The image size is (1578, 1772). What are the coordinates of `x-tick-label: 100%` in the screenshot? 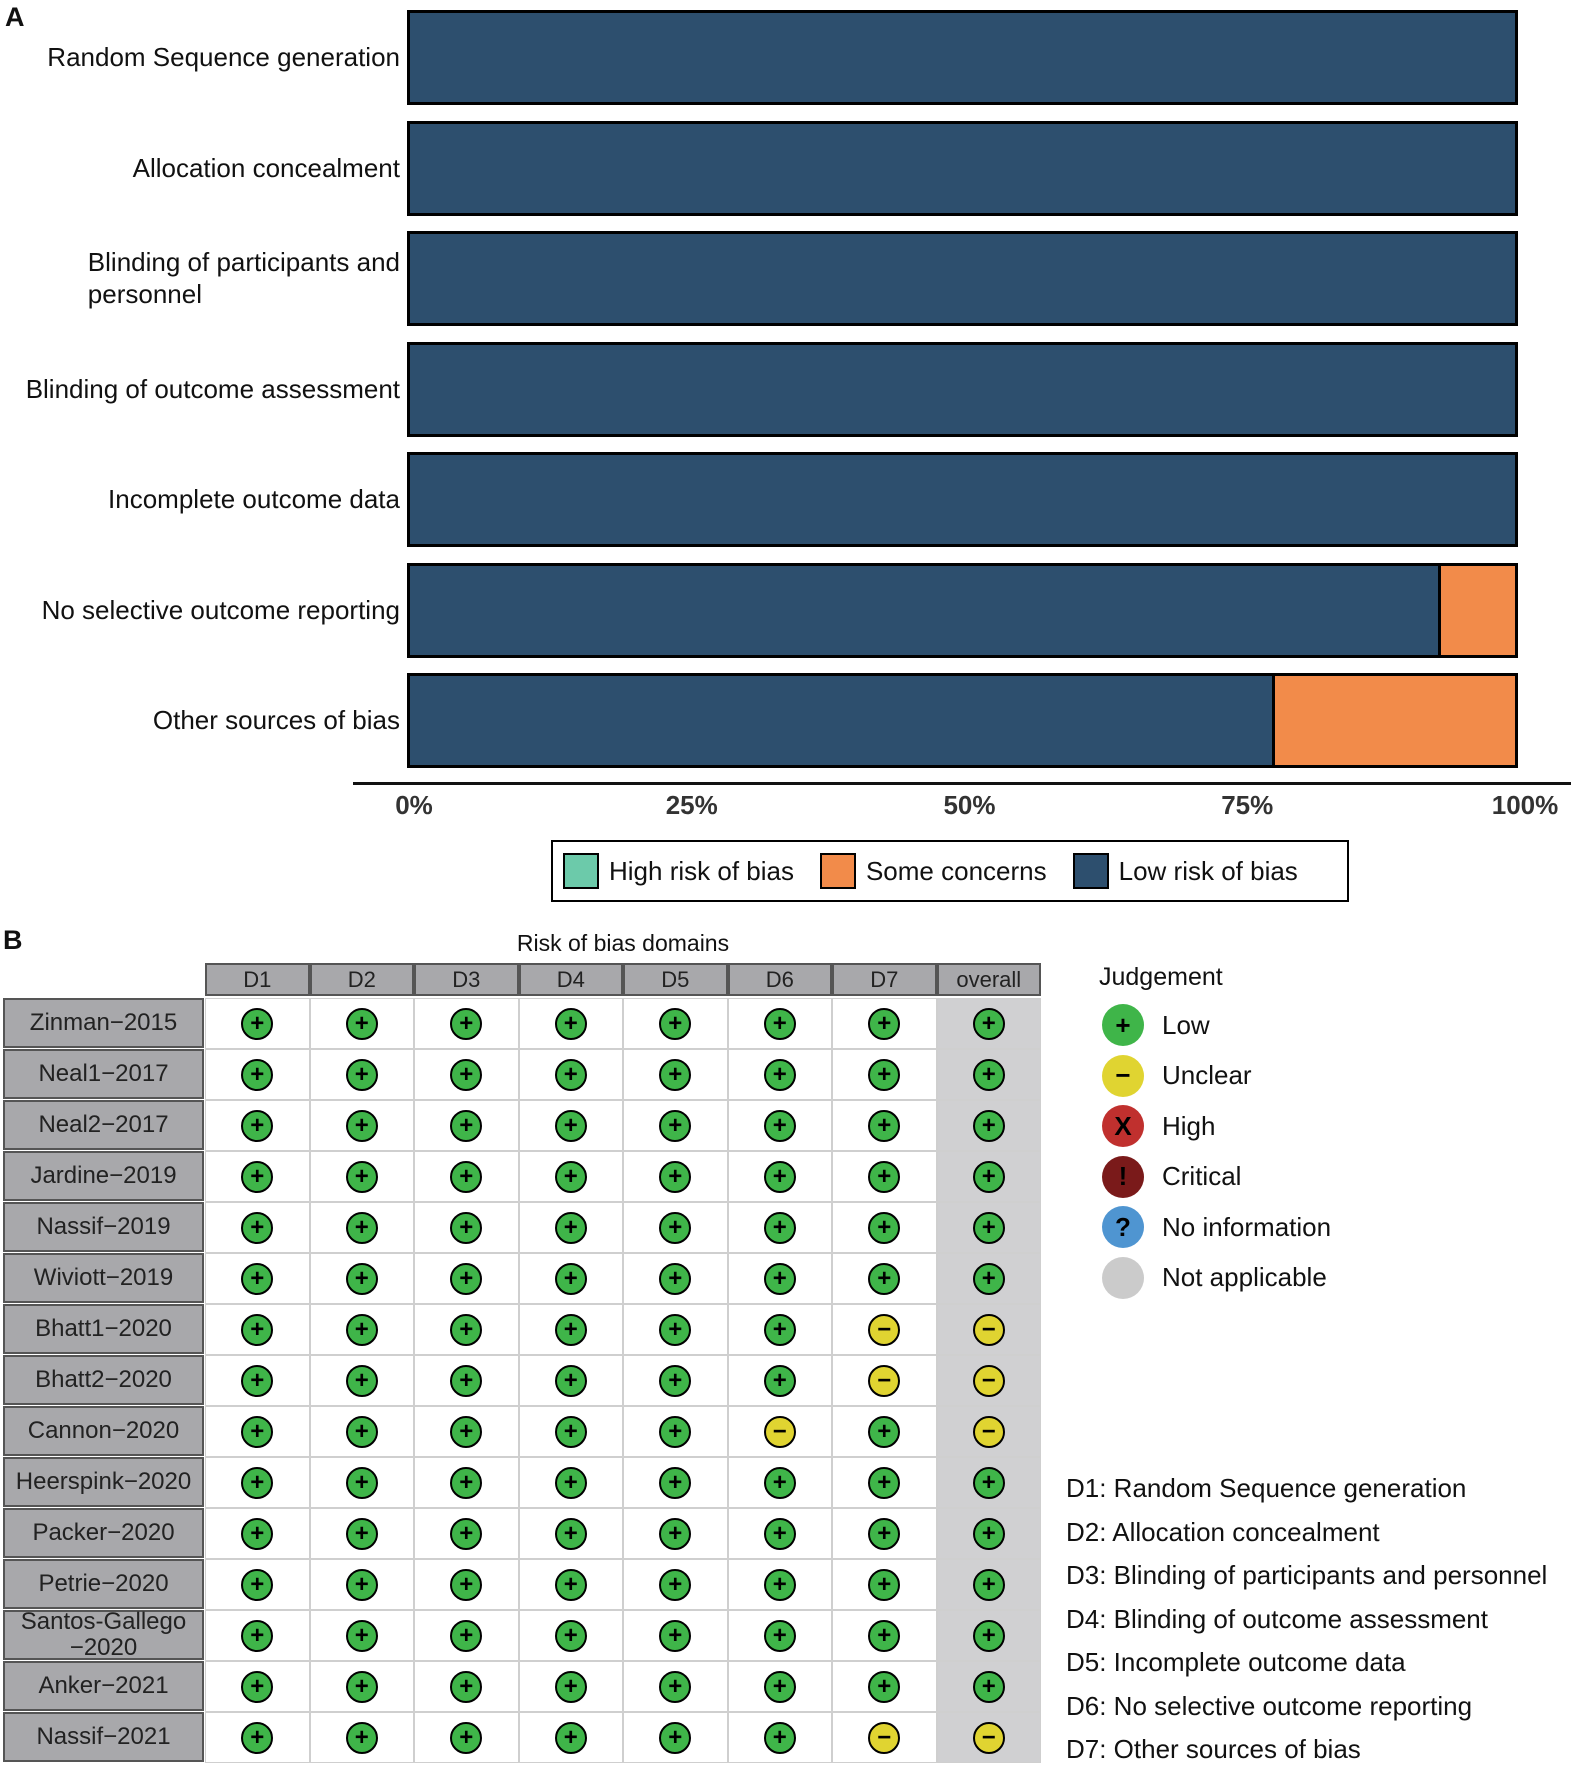 It's located at (1525, 805).